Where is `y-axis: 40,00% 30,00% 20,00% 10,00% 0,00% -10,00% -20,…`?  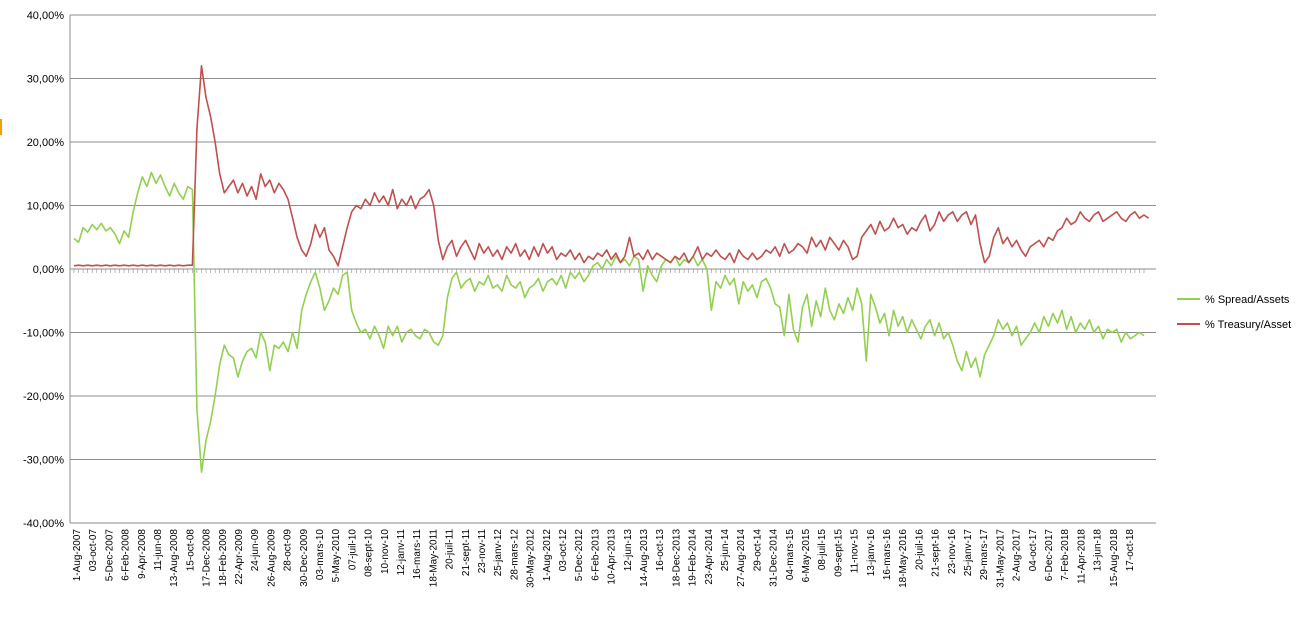
y-axis: 40,00% 30,00% 20,00% 10,00% 0,00% -10,00% -20,… is located at coordinates (47, 270).